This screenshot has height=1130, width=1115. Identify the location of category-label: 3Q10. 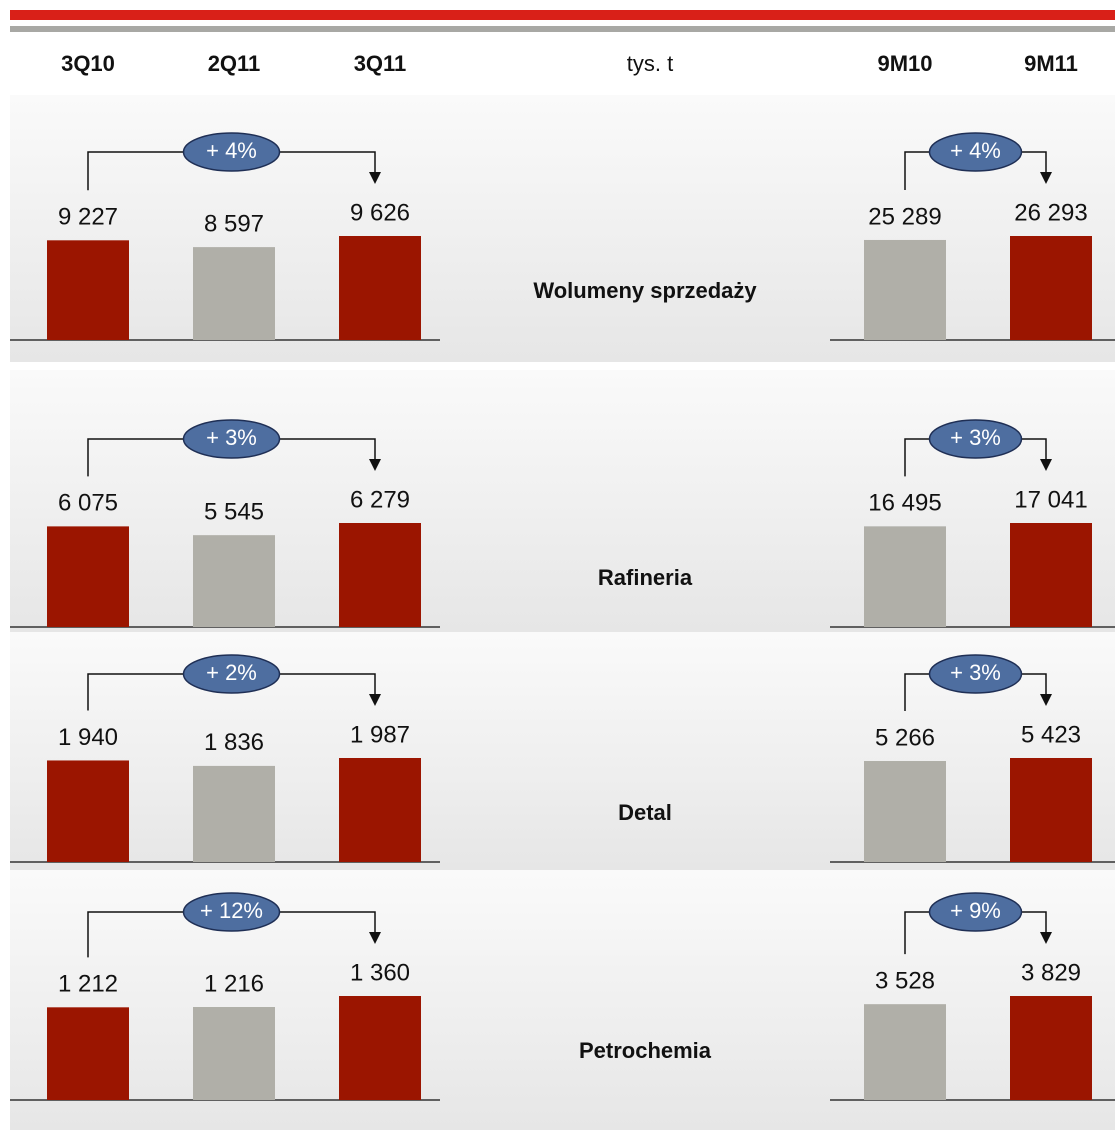
(88, 63).